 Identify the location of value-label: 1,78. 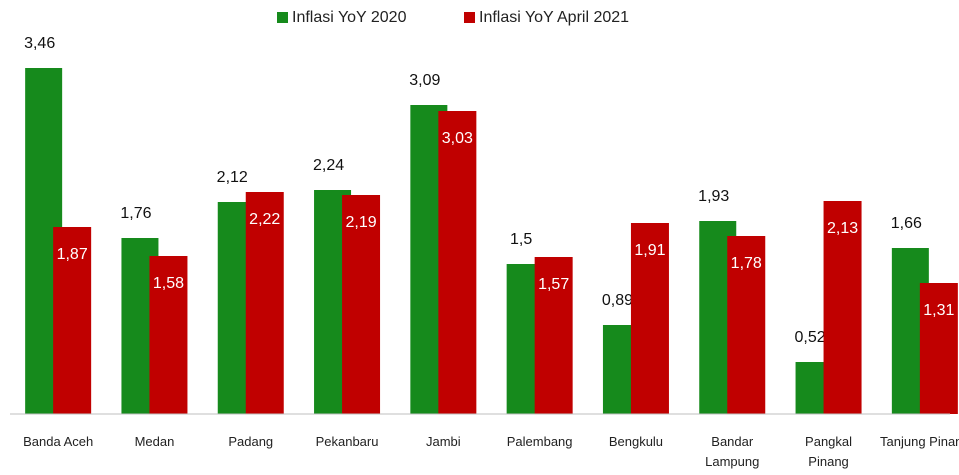
(746, 263).